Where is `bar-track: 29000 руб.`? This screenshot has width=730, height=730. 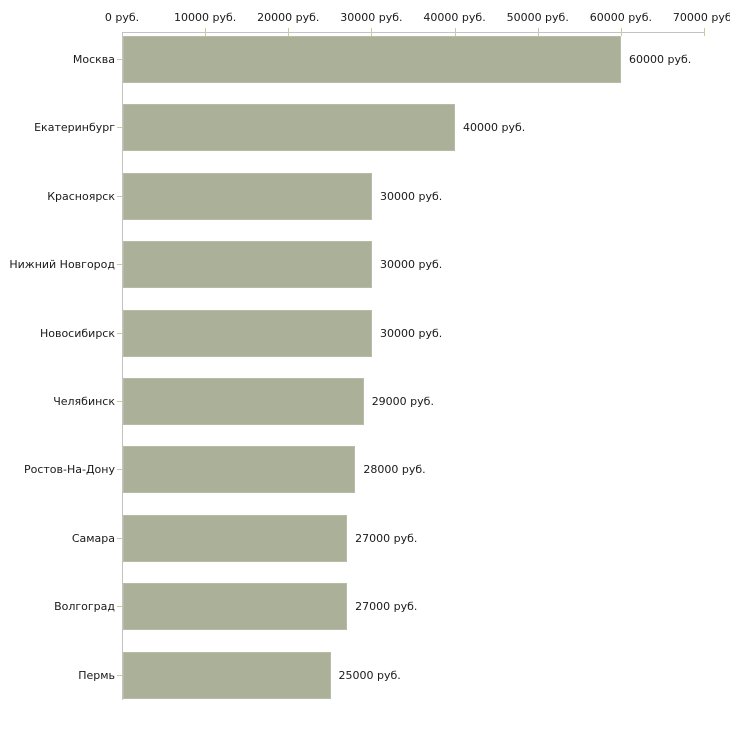
bar-track: 29000 руб. is located at coordinates (413, 401).